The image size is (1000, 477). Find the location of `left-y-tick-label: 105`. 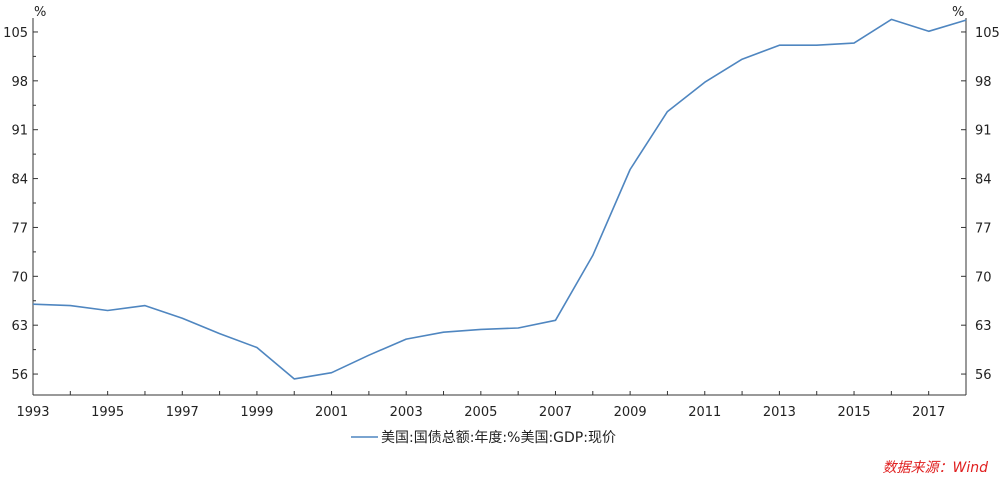

left-y-tick-label: 105 is located at coordinates (15, 33).